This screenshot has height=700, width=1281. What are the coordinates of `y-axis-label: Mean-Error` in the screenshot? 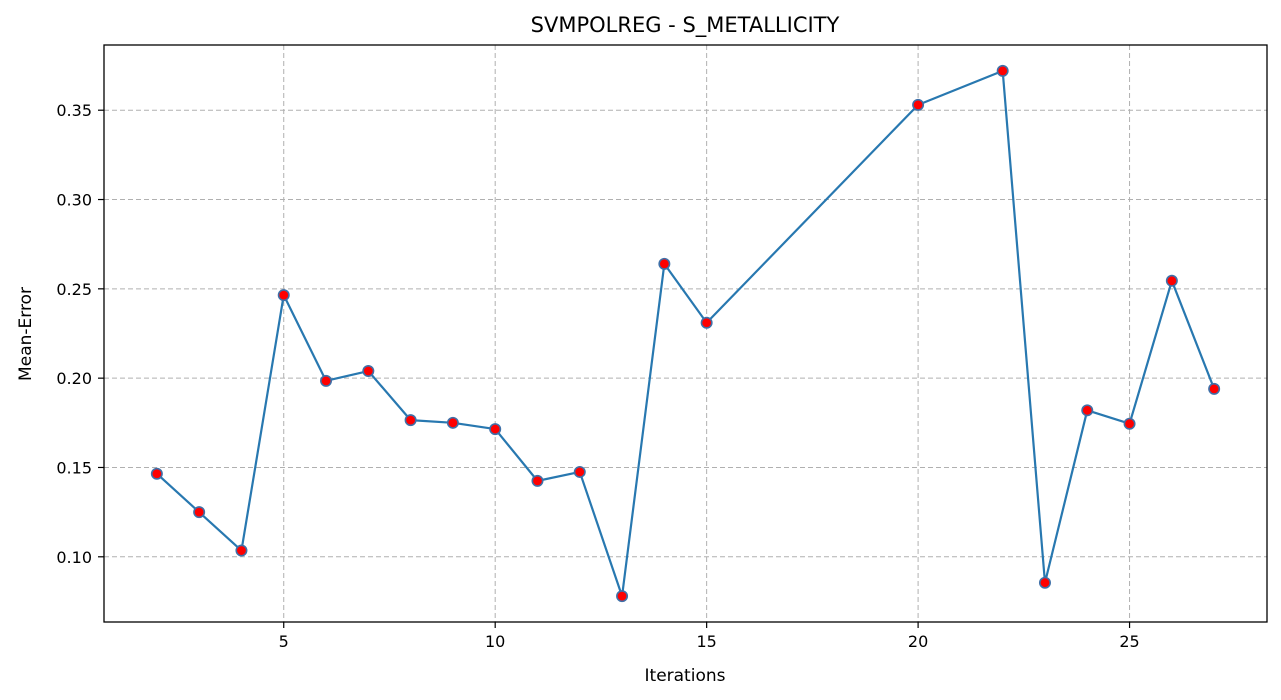 It's located at (26, 334).